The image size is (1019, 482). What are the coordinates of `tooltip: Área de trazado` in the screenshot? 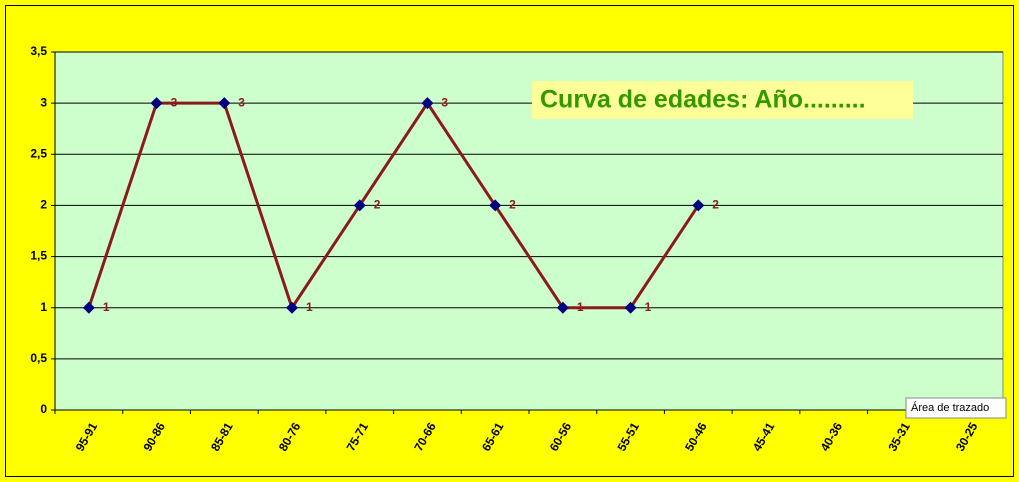 It's located at (956, 408).